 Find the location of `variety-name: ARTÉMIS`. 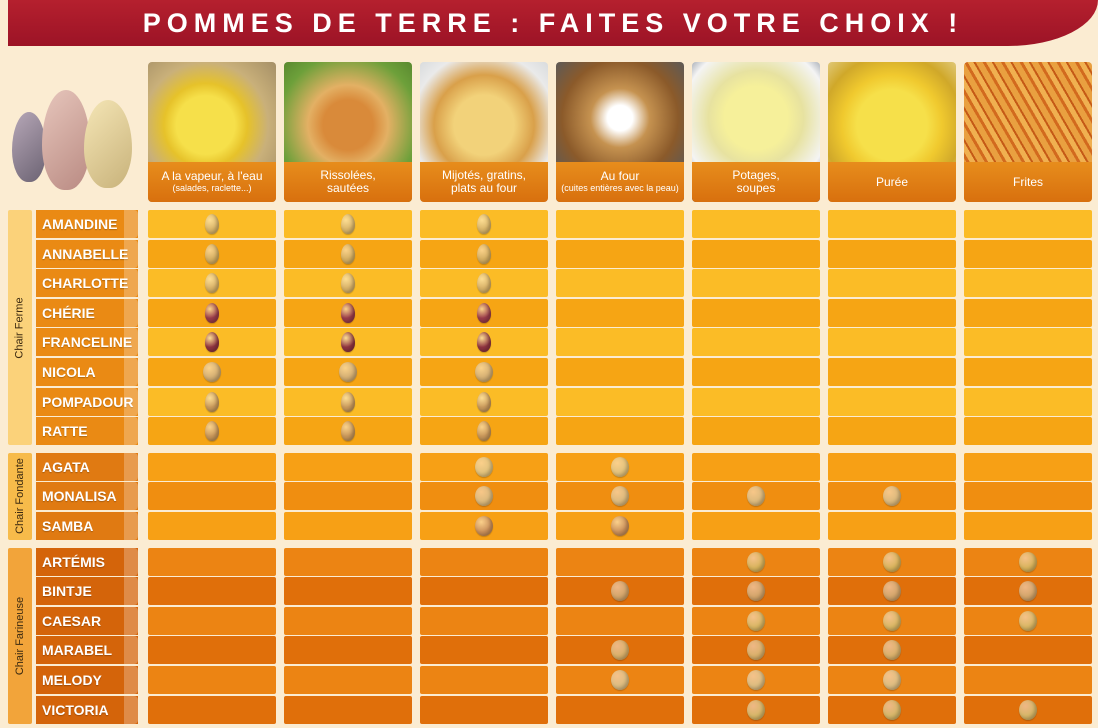

variety-name: ARTÉMIS is located at coordinates (87, 561).